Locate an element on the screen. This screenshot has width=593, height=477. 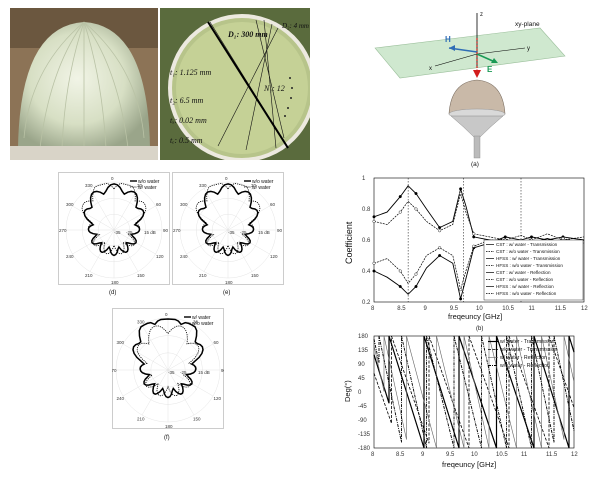
legend-entry: HFSS : w/ water - Reflection is located at coordinates (525, 286).